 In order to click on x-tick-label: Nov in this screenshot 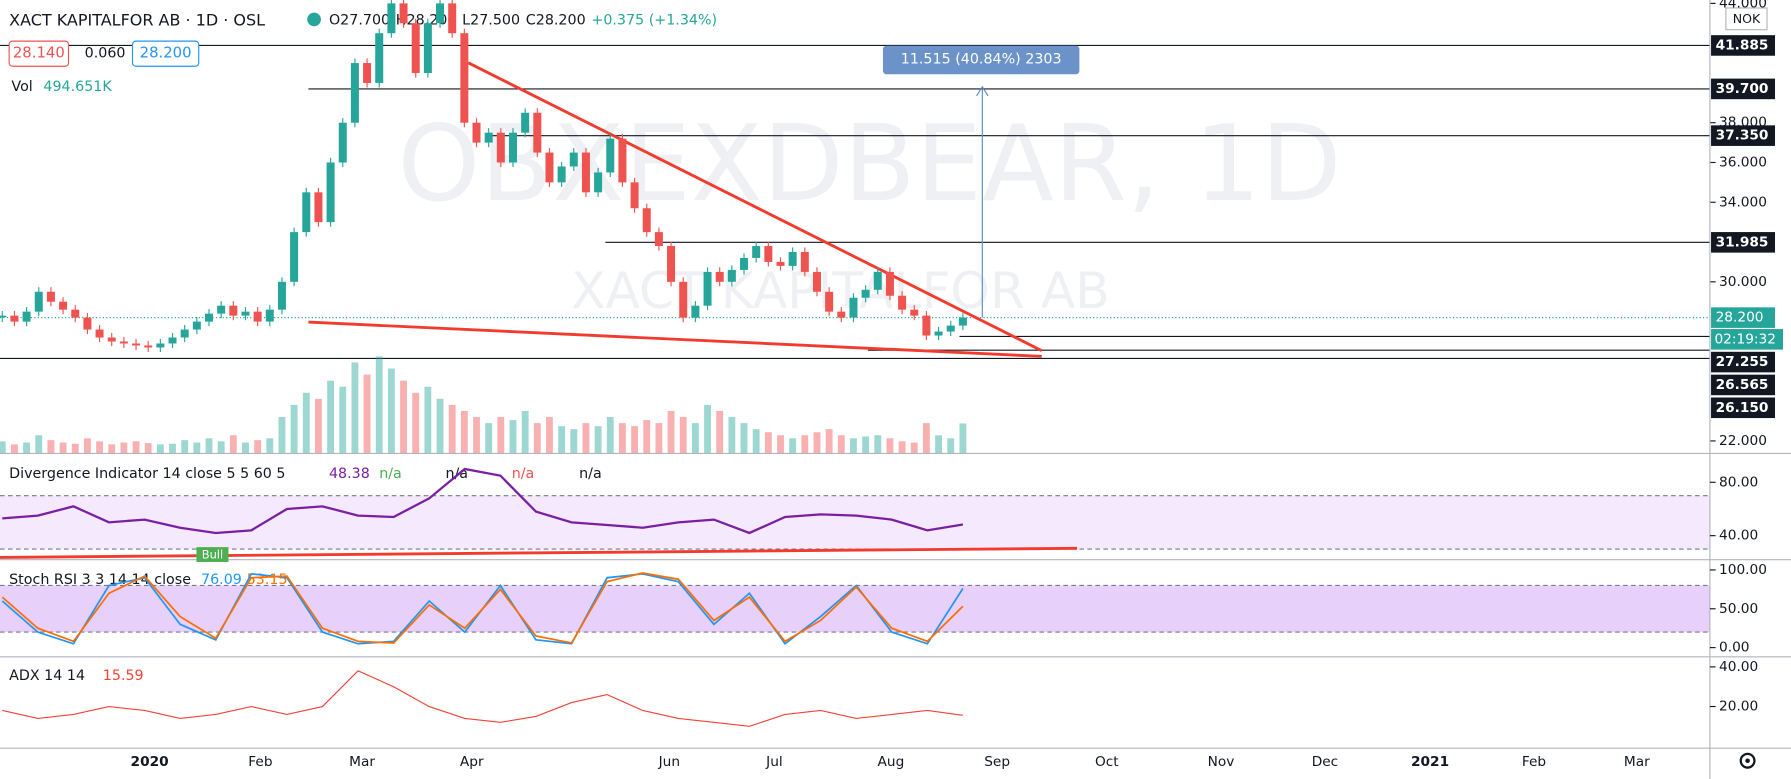, I will do `click(1221, 762)`.